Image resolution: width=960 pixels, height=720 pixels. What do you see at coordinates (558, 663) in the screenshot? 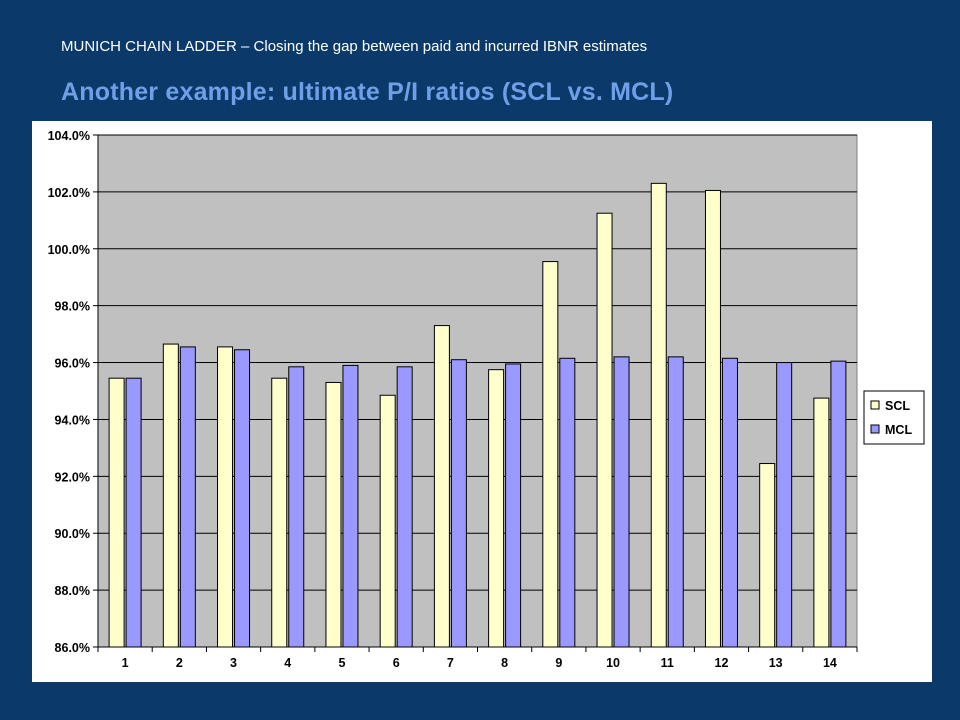
I see `x-tick-label: 9` at bounding box center [558, 663].